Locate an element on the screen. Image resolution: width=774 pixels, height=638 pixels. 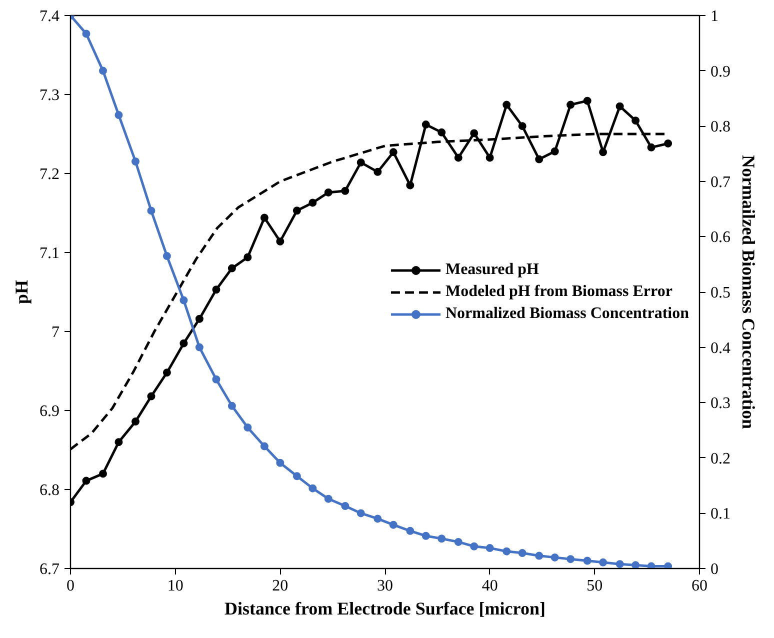
y2-tick-label: 0.3 is located at coordinates (720, 403).